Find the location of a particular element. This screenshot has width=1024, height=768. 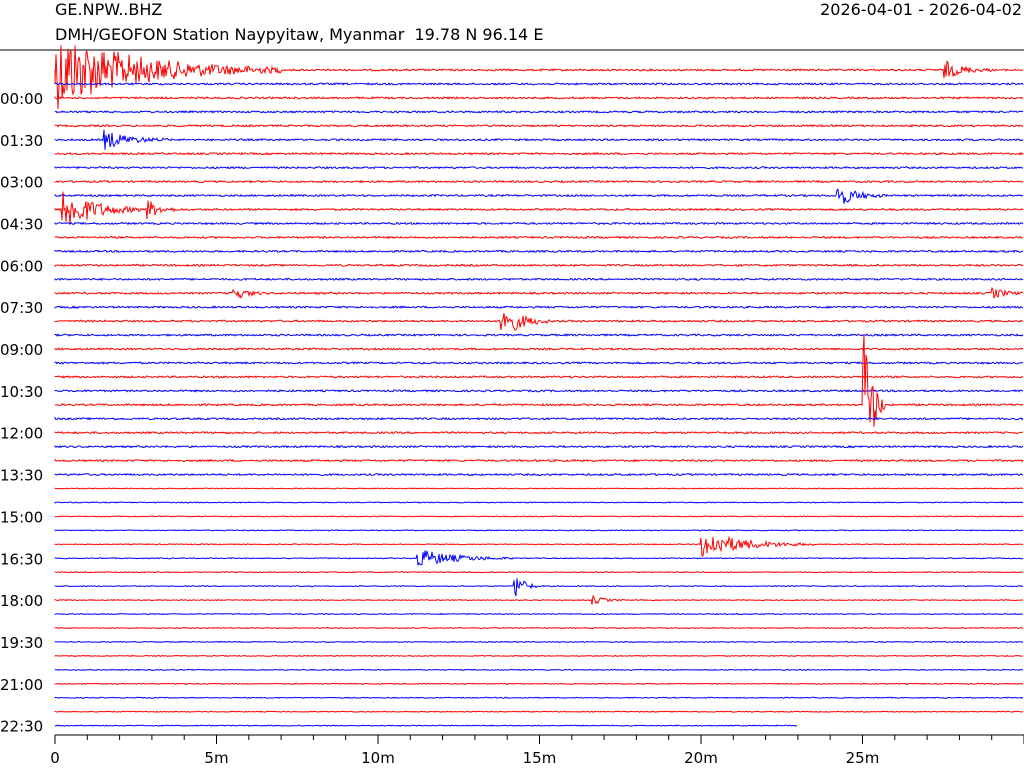

time-label: 18:00 is located at coordinates (21, 601).